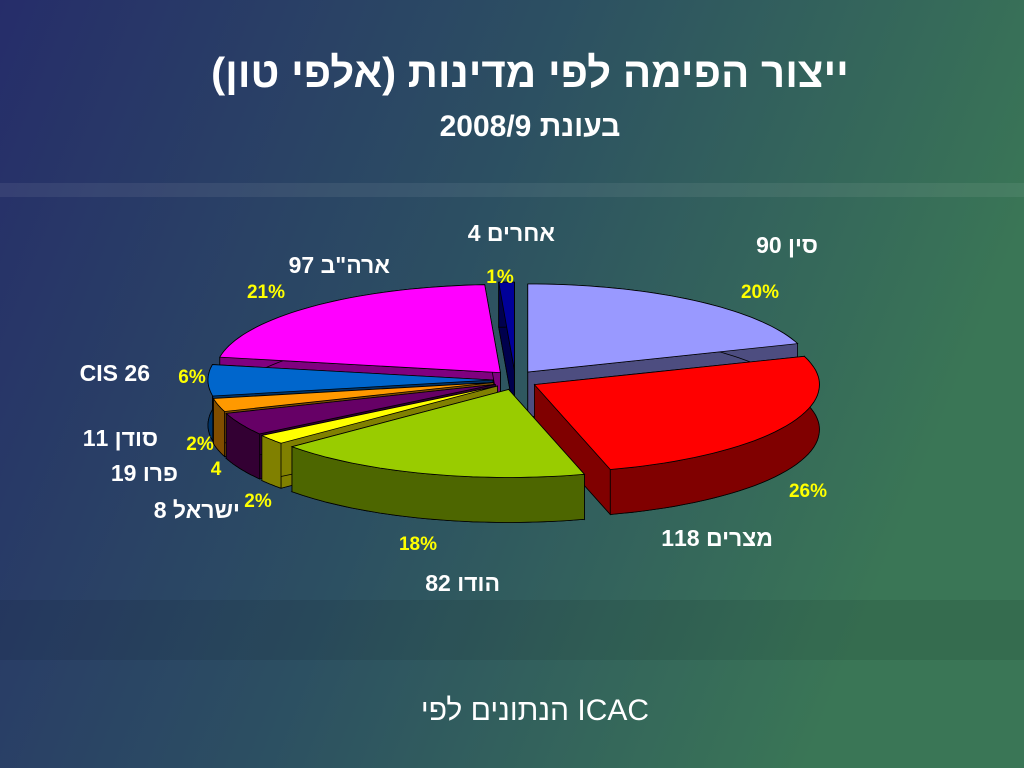 The height and width of the screenshot is (768, 1024). What do you see at coordinates (216, 469) in the screenshot?
I see `percent-label: 4` at bounding box center [216, 469].